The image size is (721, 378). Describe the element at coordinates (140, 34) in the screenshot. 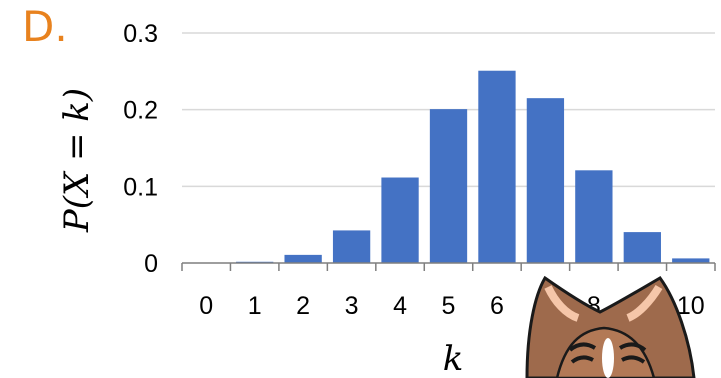

I see `y-tick-label: 0.3` at that location.